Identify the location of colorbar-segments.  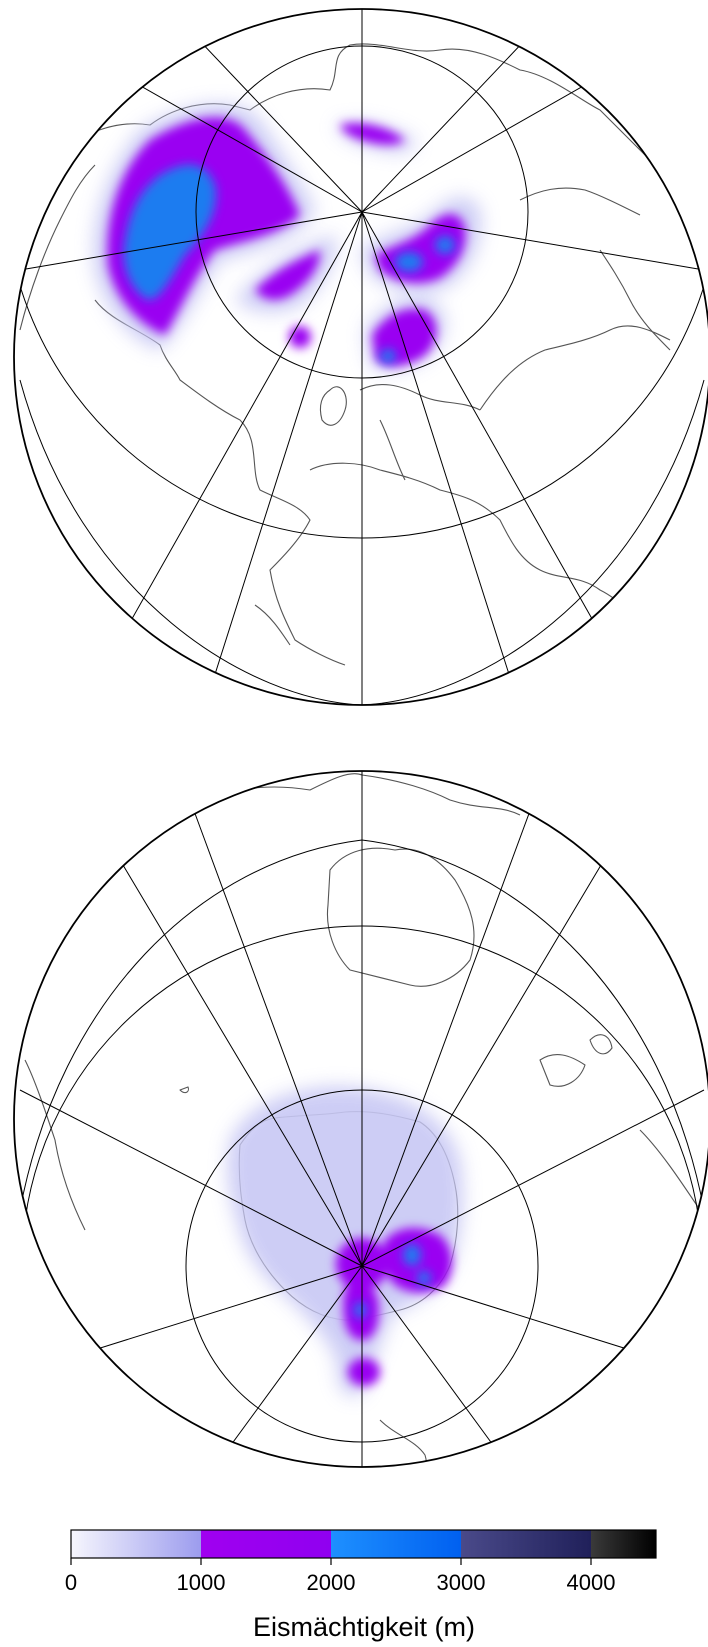
(363, 1544).